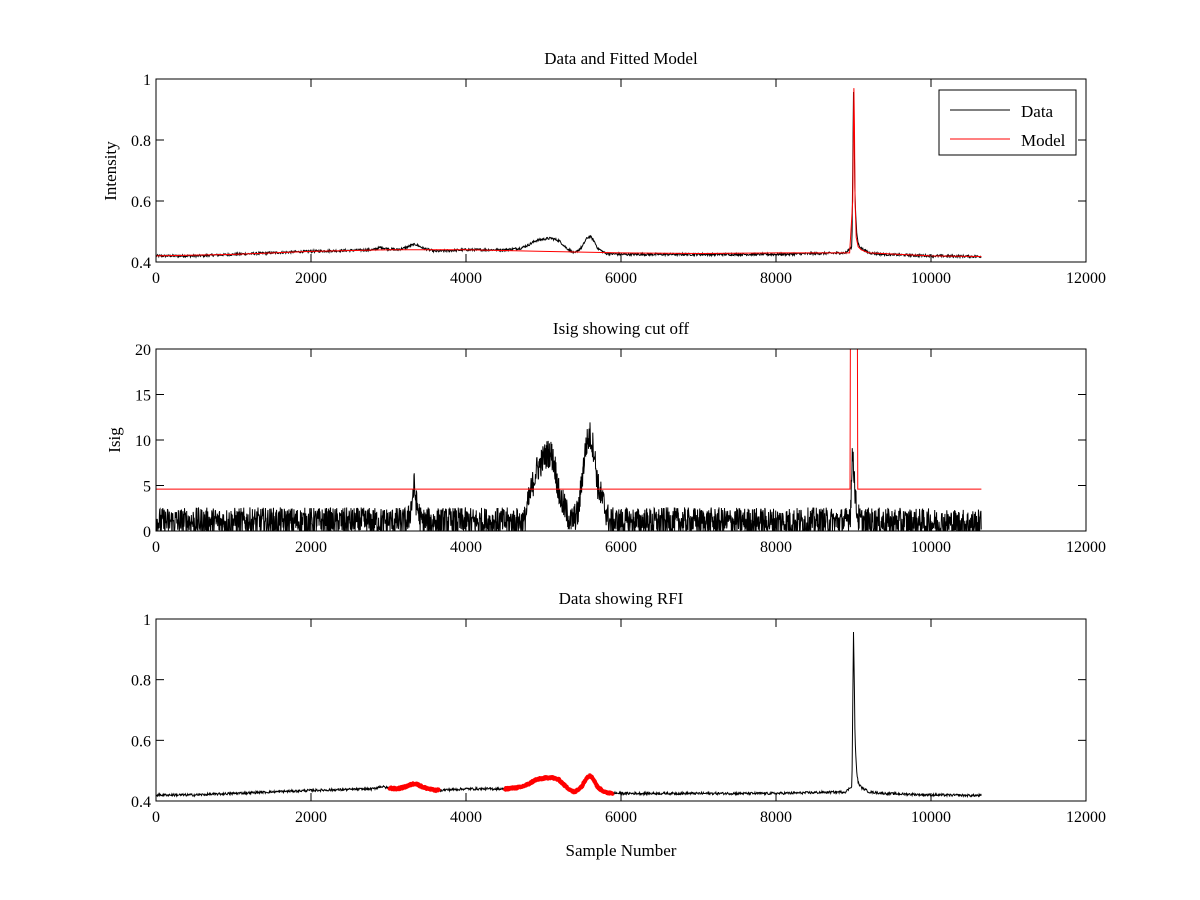 The height and width of the screenshot is (900, 1200). I want to click on series-line-model, so click(569, 173).